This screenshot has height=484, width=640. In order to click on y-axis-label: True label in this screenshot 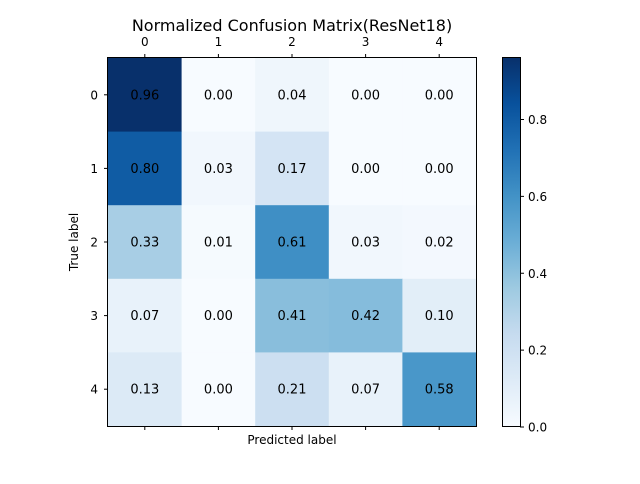, I will do `click(74, 242)`.